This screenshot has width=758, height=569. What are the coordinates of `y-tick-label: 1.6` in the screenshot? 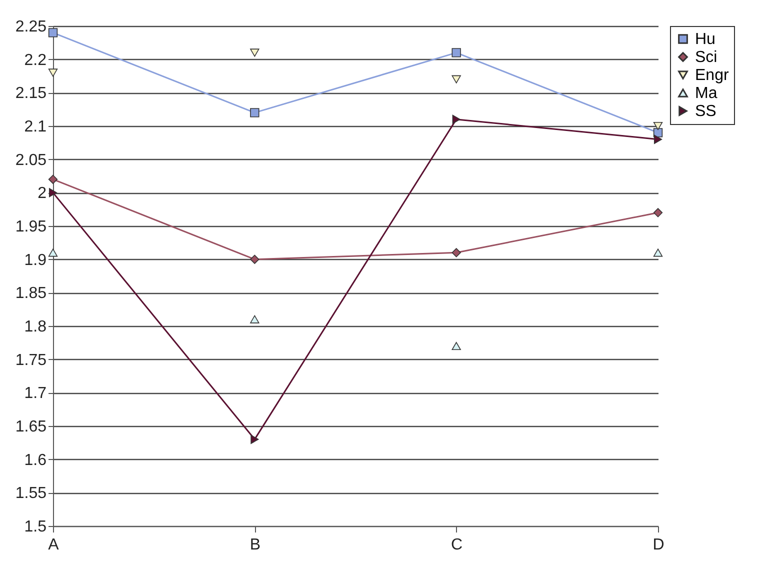 It's located at (35, 460).